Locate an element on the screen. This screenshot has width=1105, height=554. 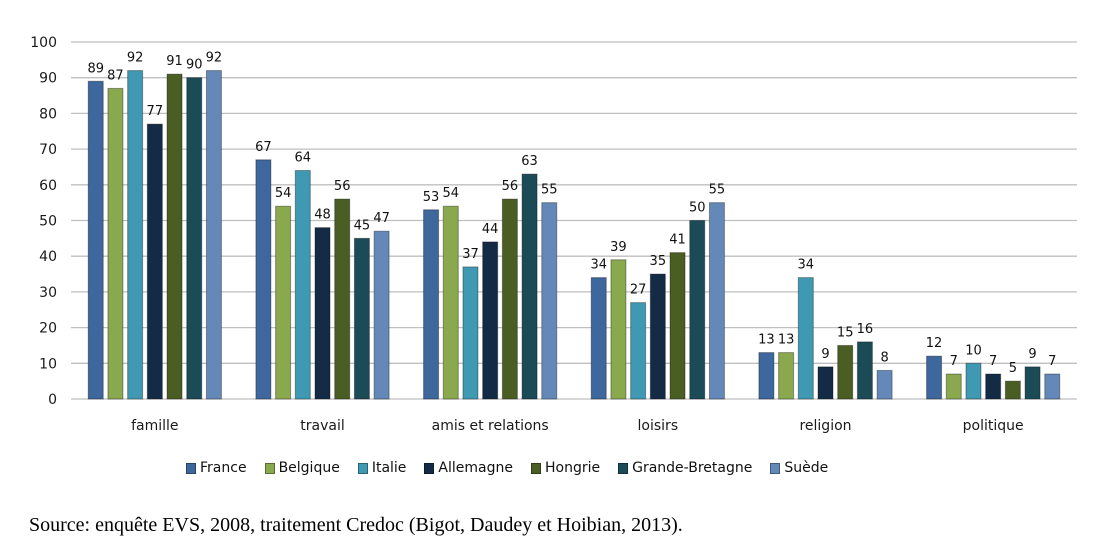
bar-su-de-travail is located at coordinates (381, 315).